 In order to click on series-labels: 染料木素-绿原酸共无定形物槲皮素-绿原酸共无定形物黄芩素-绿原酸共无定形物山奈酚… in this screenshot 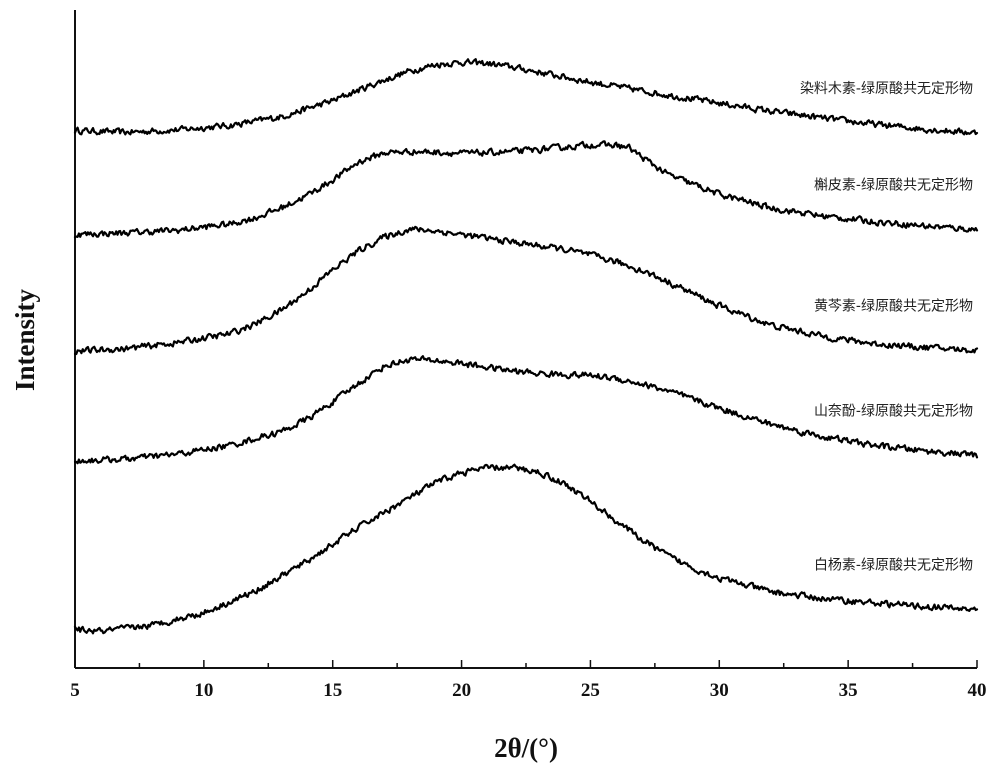, I will do `click(886, 327)`.